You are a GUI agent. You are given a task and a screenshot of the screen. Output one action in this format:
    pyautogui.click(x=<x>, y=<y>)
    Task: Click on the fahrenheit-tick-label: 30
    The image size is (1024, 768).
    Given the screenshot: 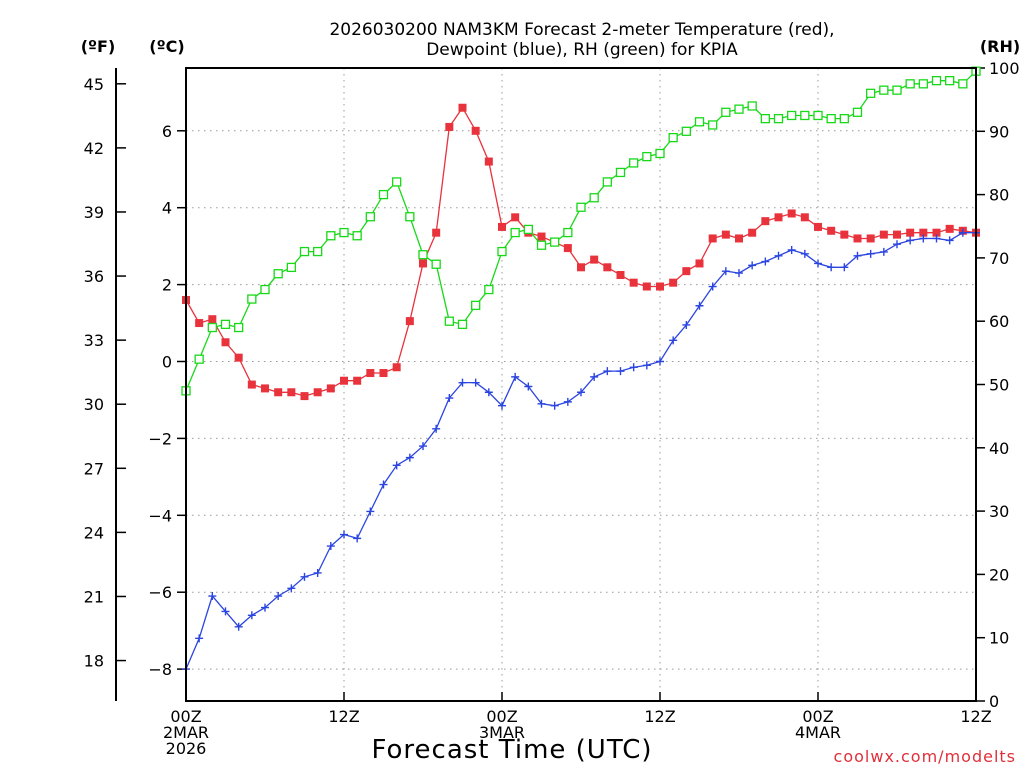 What is the action you would take?
    pyautogui.click(x=94, y=404)
    